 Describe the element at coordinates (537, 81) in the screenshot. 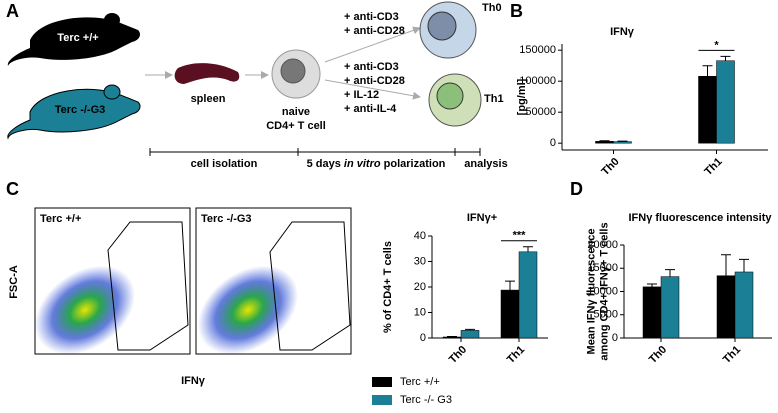

I see `y-tick-label: 100000` at that location.